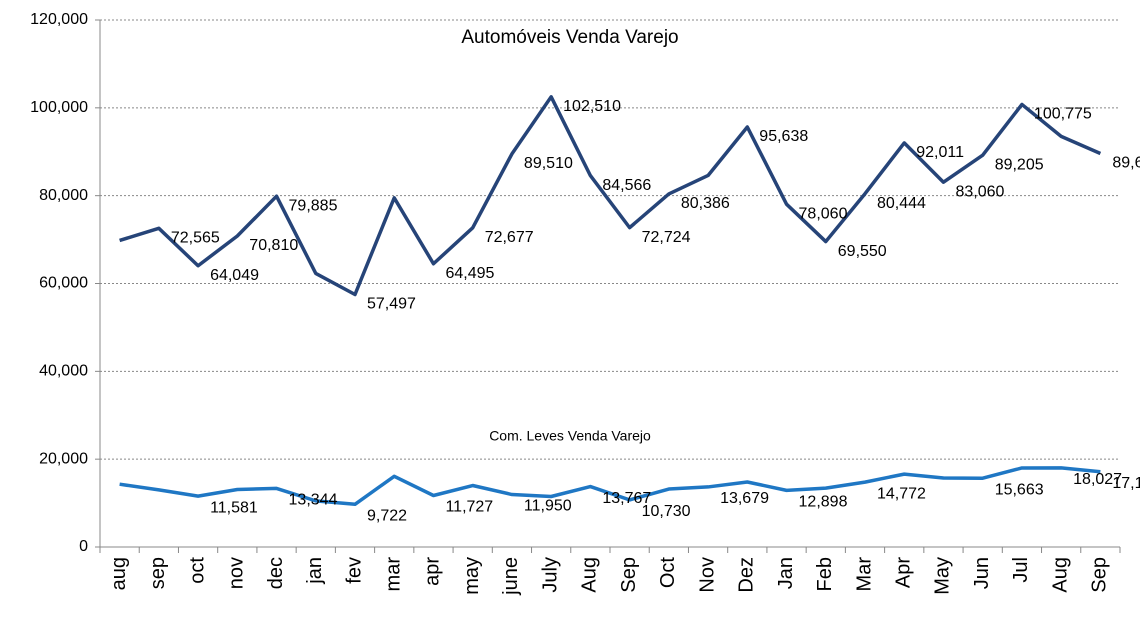  What do you see at coordinates (394, 574) in the screenshot?
I see `x-tick-label: mar` at bounding box center [394, 574].